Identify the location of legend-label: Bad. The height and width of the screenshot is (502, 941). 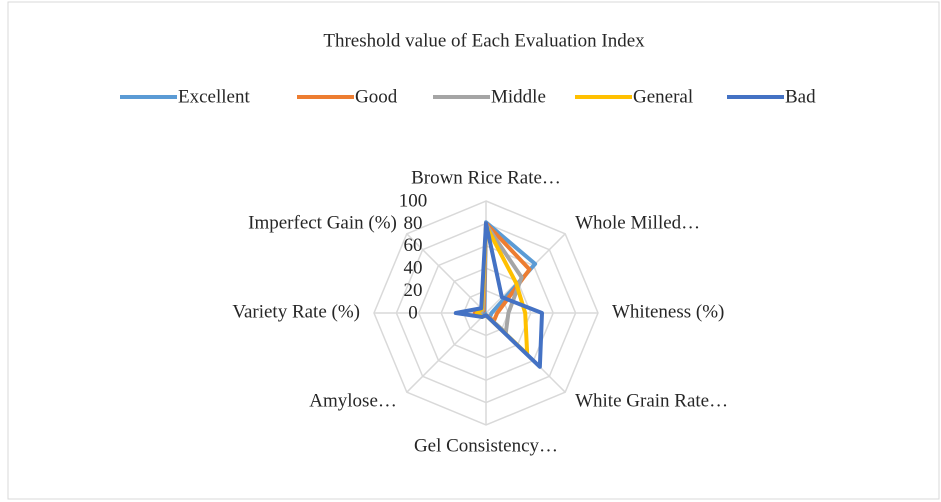
(800, 96).